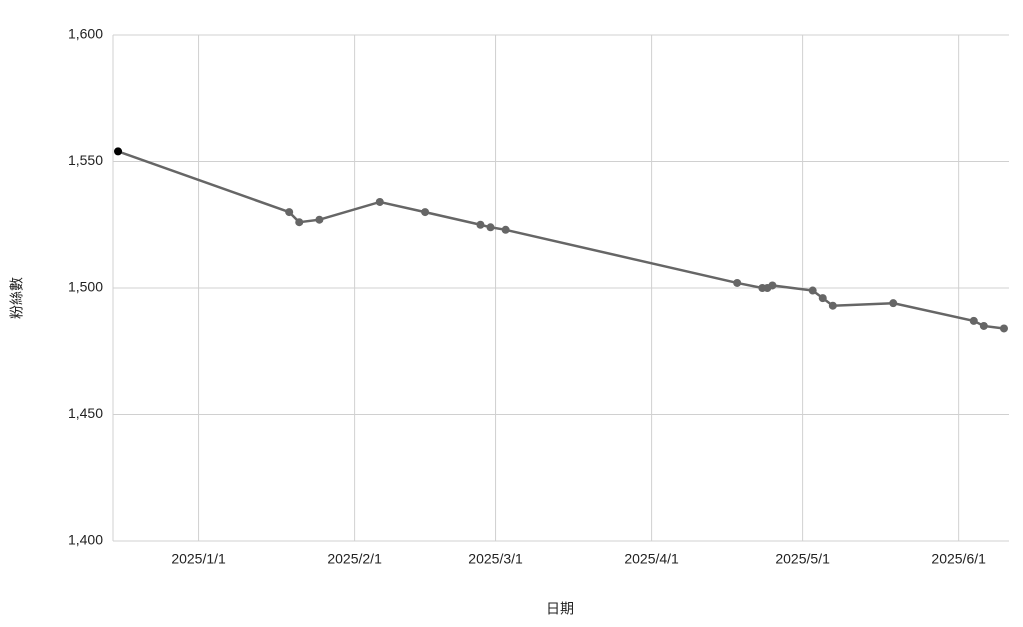 The width and height of the screenshot is (1023, 627). Describe the element at coordinates (85, 540) in the screenshot. I see `y-tick-label: 1,400` at that location.